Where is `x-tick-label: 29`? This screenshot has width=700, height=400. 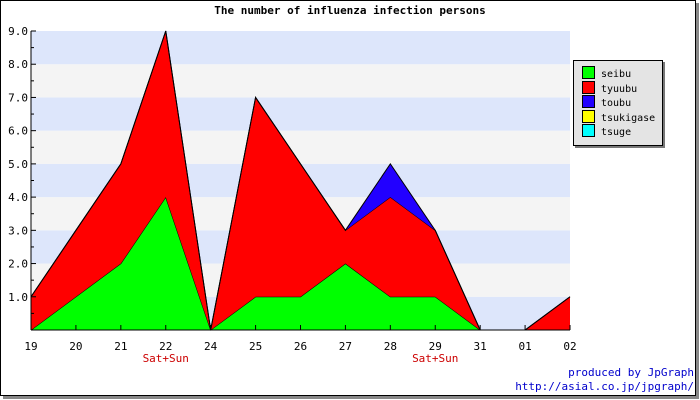 x-tick-label: 29 is located at coordinates (435, 346).